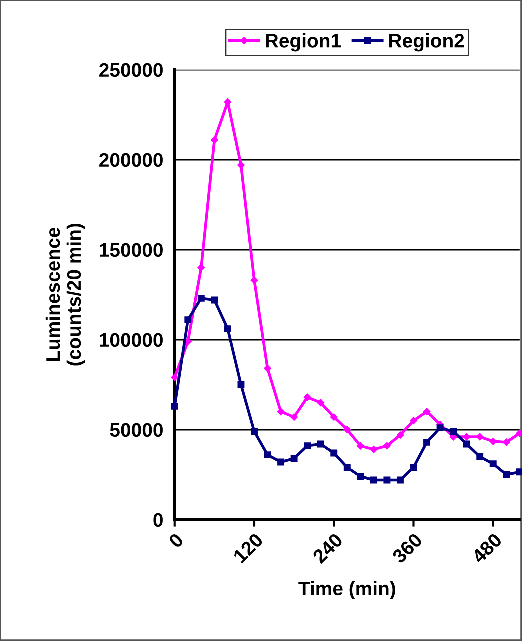 The height and width of the screenshot is (641, 522). I want to click on legend-label: Region2, so click(427, 43).